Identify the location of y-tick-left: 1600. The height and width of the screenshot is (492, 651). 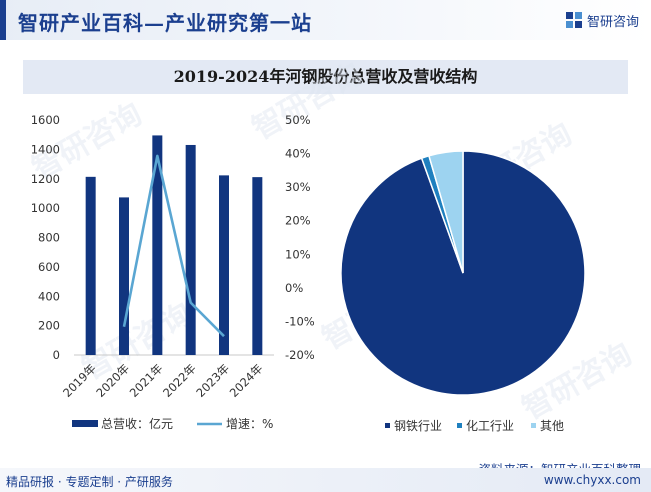
(45, 120).